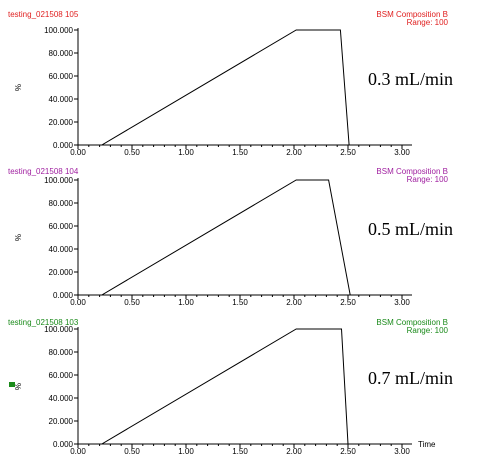  Describe the element at coordinates (43, 171) in the screenshot. I see `panel-title: testing_021508 104` at that location.